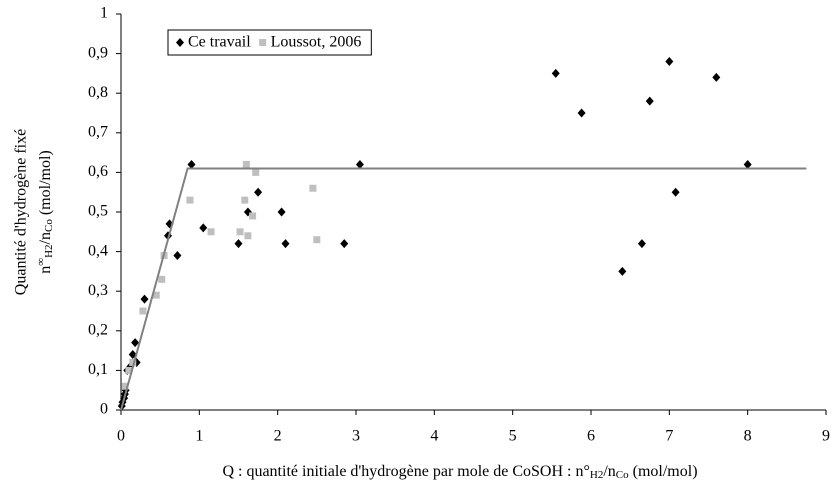 Image resolution: width=838 pixels, height=493 pixels. What do you see at coordinates (356, 436) in the screenshot?
I see `x-tick-label: 3` at bounding box center [356, 436].